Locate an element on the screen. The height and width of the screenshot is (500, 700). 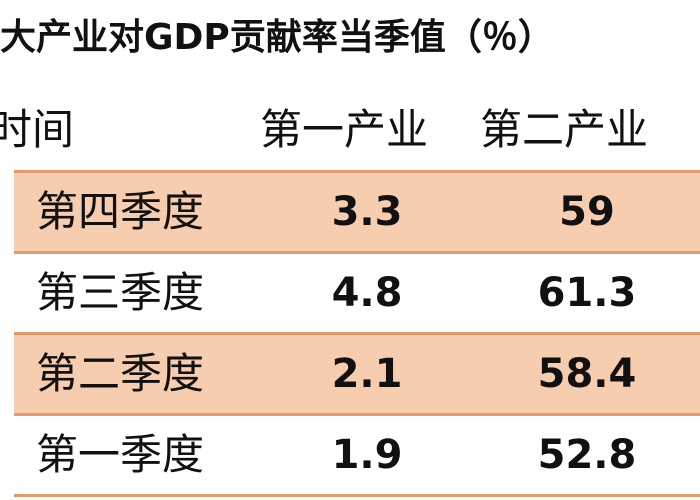
cell-secondary: 52.8 is located at coordinates (587, 455).